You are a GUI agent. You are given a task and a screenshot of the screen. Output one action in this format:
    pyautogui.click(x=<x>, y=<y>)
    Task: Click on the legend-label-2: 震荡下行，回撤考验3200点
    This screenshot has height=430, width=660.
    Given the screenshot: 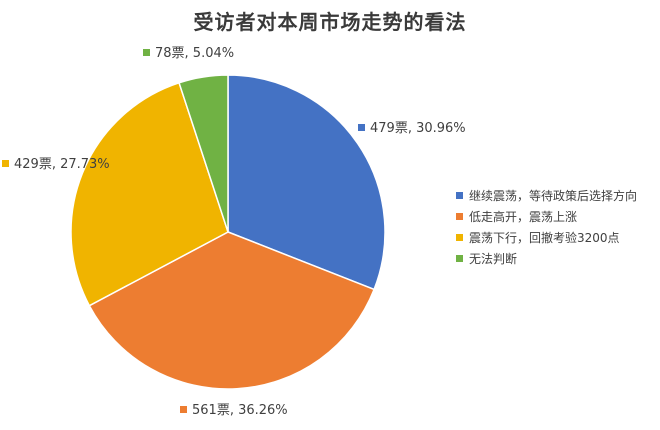 What is the action you would take?
    pyautogui.click(x=544, y=238)
    